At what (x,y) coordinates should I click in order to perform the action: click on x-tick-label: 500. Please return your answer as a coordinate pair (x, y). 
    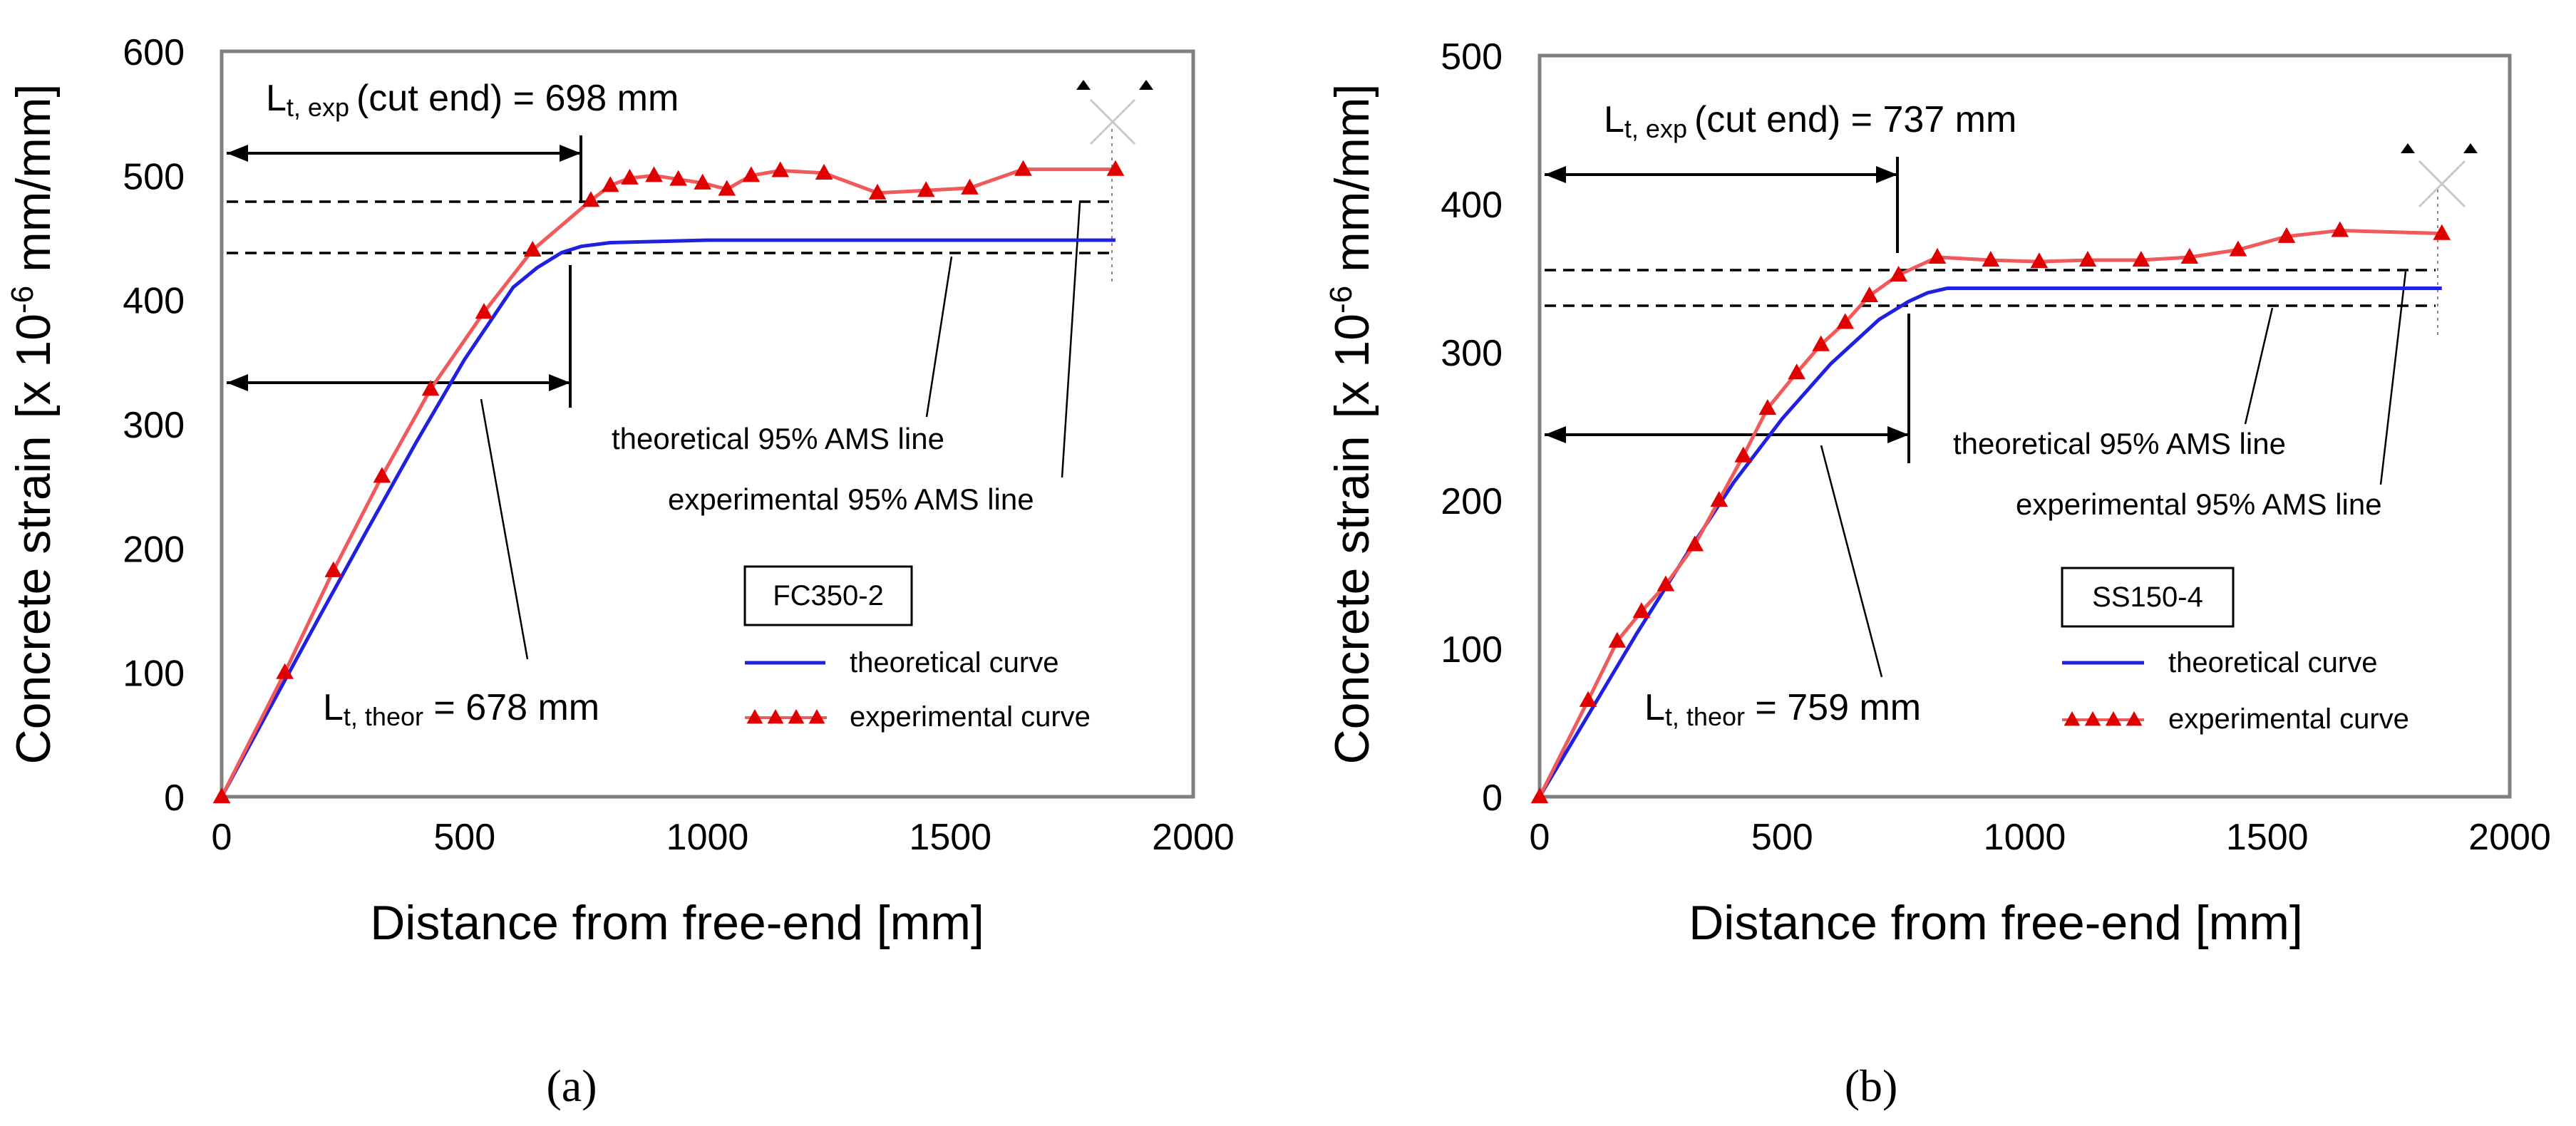
    Looking at the image, I should click on (464, 837).